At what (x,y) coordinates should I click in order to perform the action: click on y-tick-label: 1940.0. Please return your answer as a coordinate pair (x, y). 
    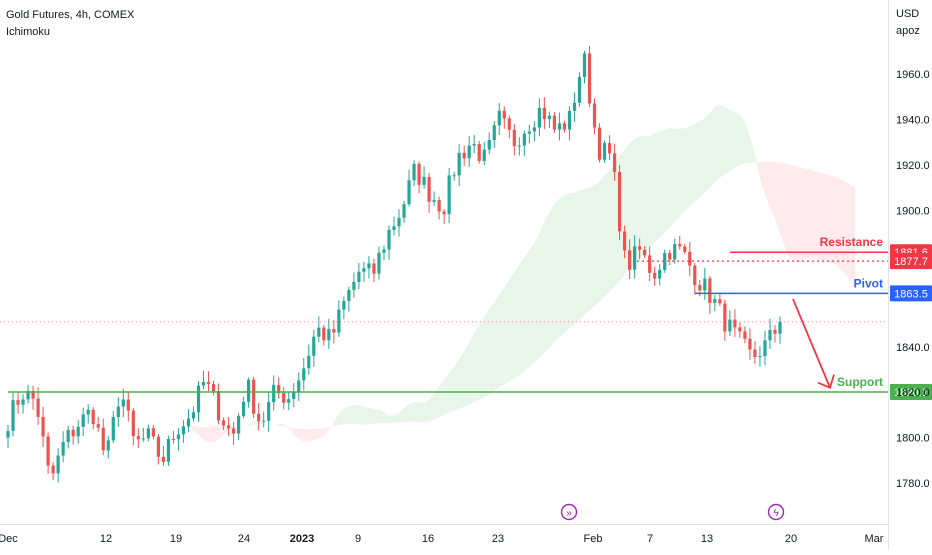
    Looking at the image, I should click on (913, 121).